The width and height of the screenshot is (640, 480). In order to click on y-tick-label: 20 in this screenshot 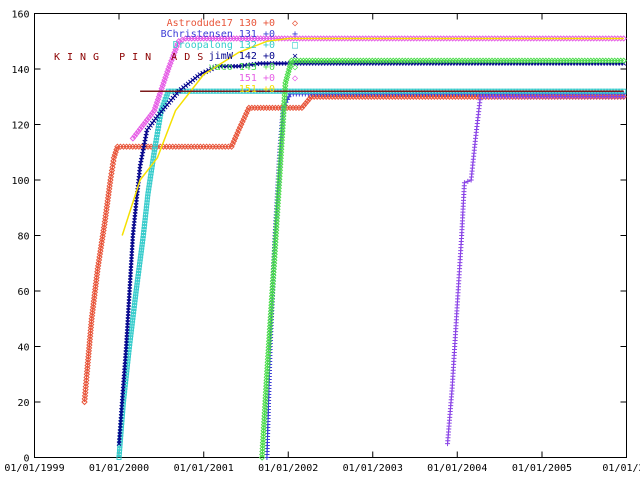, I will do `click(23, 403)`.